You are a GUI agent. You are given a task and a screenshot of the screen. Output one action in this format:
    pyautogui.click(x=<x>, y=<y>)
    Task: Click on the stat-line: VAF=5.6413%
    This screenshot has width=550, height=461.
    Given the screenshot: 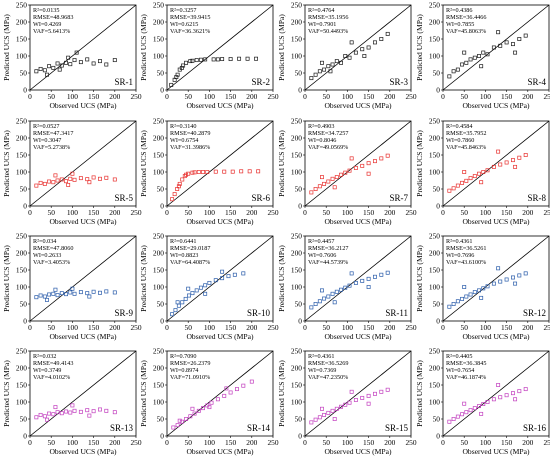 What is the action you would take?
    pyautogui.click(x=51, y=31)
    